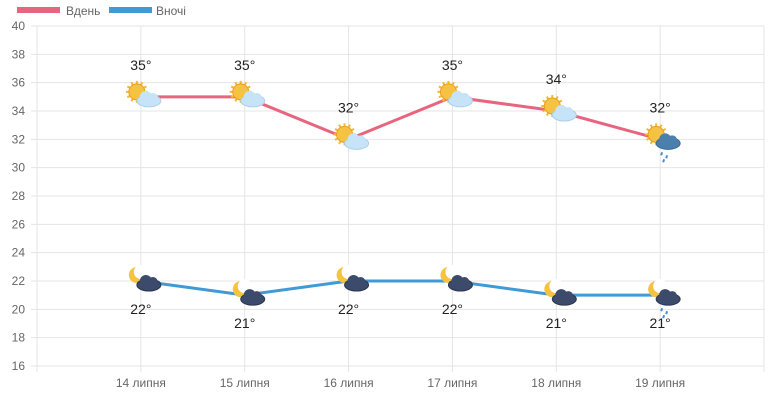 The image size is (777, 405). What do you see at coordinates (141, 383) in the screenshot?
I see `x-tick-label: 14 липня` at bounding box center [141, 383].